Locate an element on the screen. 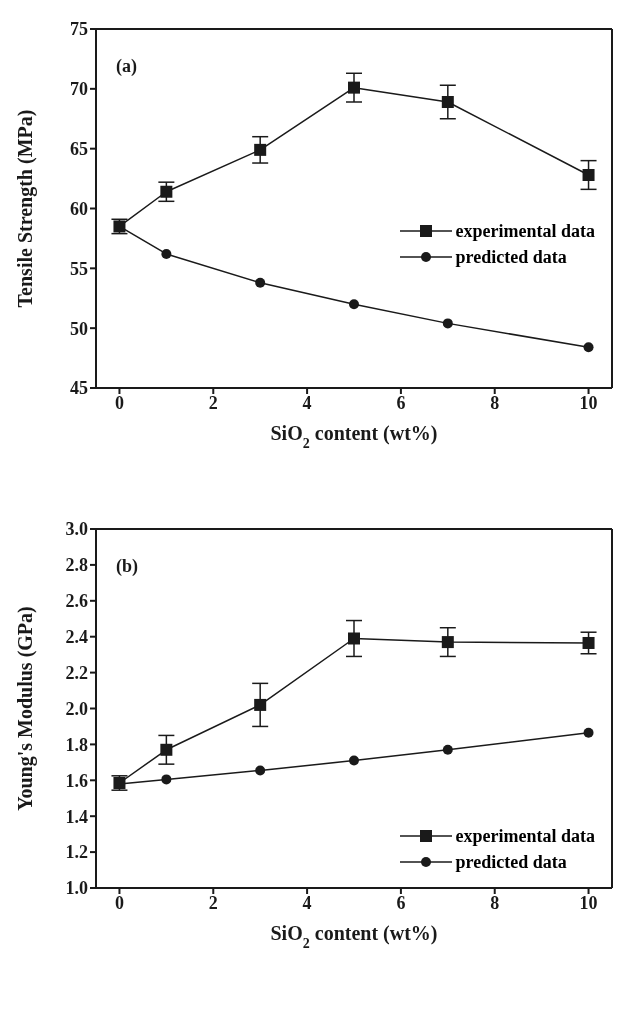 This screenshot has width=633, height=1016. y-tick-label: 2.0 is located at coordinates (76, 708).